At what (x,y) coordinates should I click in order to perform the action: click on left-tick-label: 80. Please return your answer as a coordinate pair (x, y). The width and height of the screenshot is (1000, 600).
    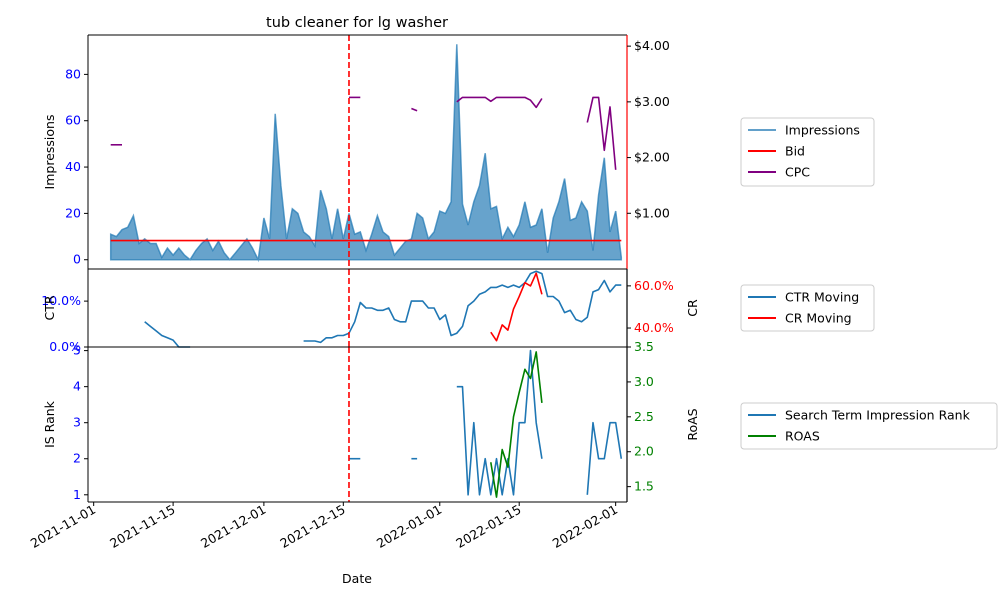
    Looking at the image, I should click on (73, 73).